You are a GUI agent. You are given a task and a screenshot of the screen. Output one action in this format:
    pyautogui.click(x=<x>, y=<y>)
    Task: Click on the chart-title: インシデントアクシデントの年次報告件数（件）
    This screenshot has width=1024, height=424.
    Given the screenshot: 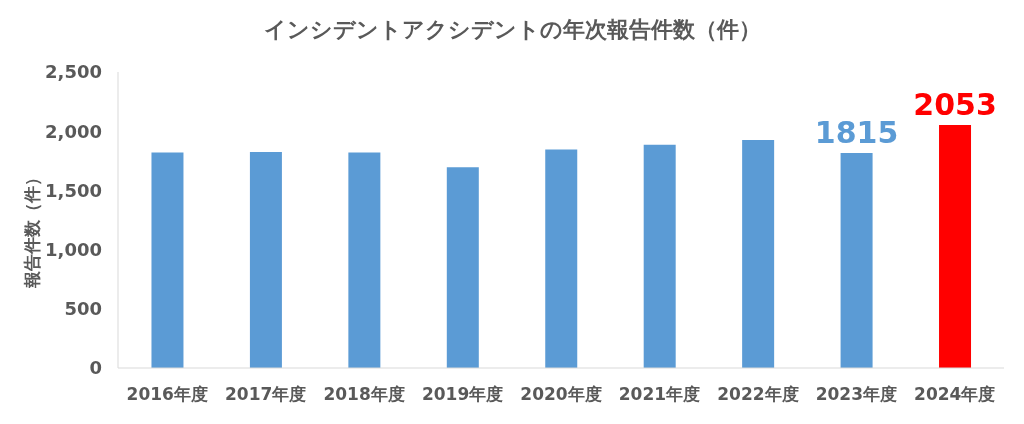 What is the action you would take?
    pyautogui.click(x=512, y=30)
    